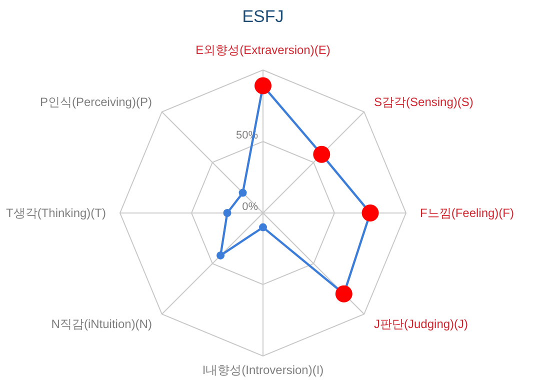 Image resolution: width=541 pixels, height=382 pixels. What do you see at coordinates (424, 101) in the screenshot?
I see `spoke-label: S감각(Sensing)(S)` at bounding box center [424, 101].